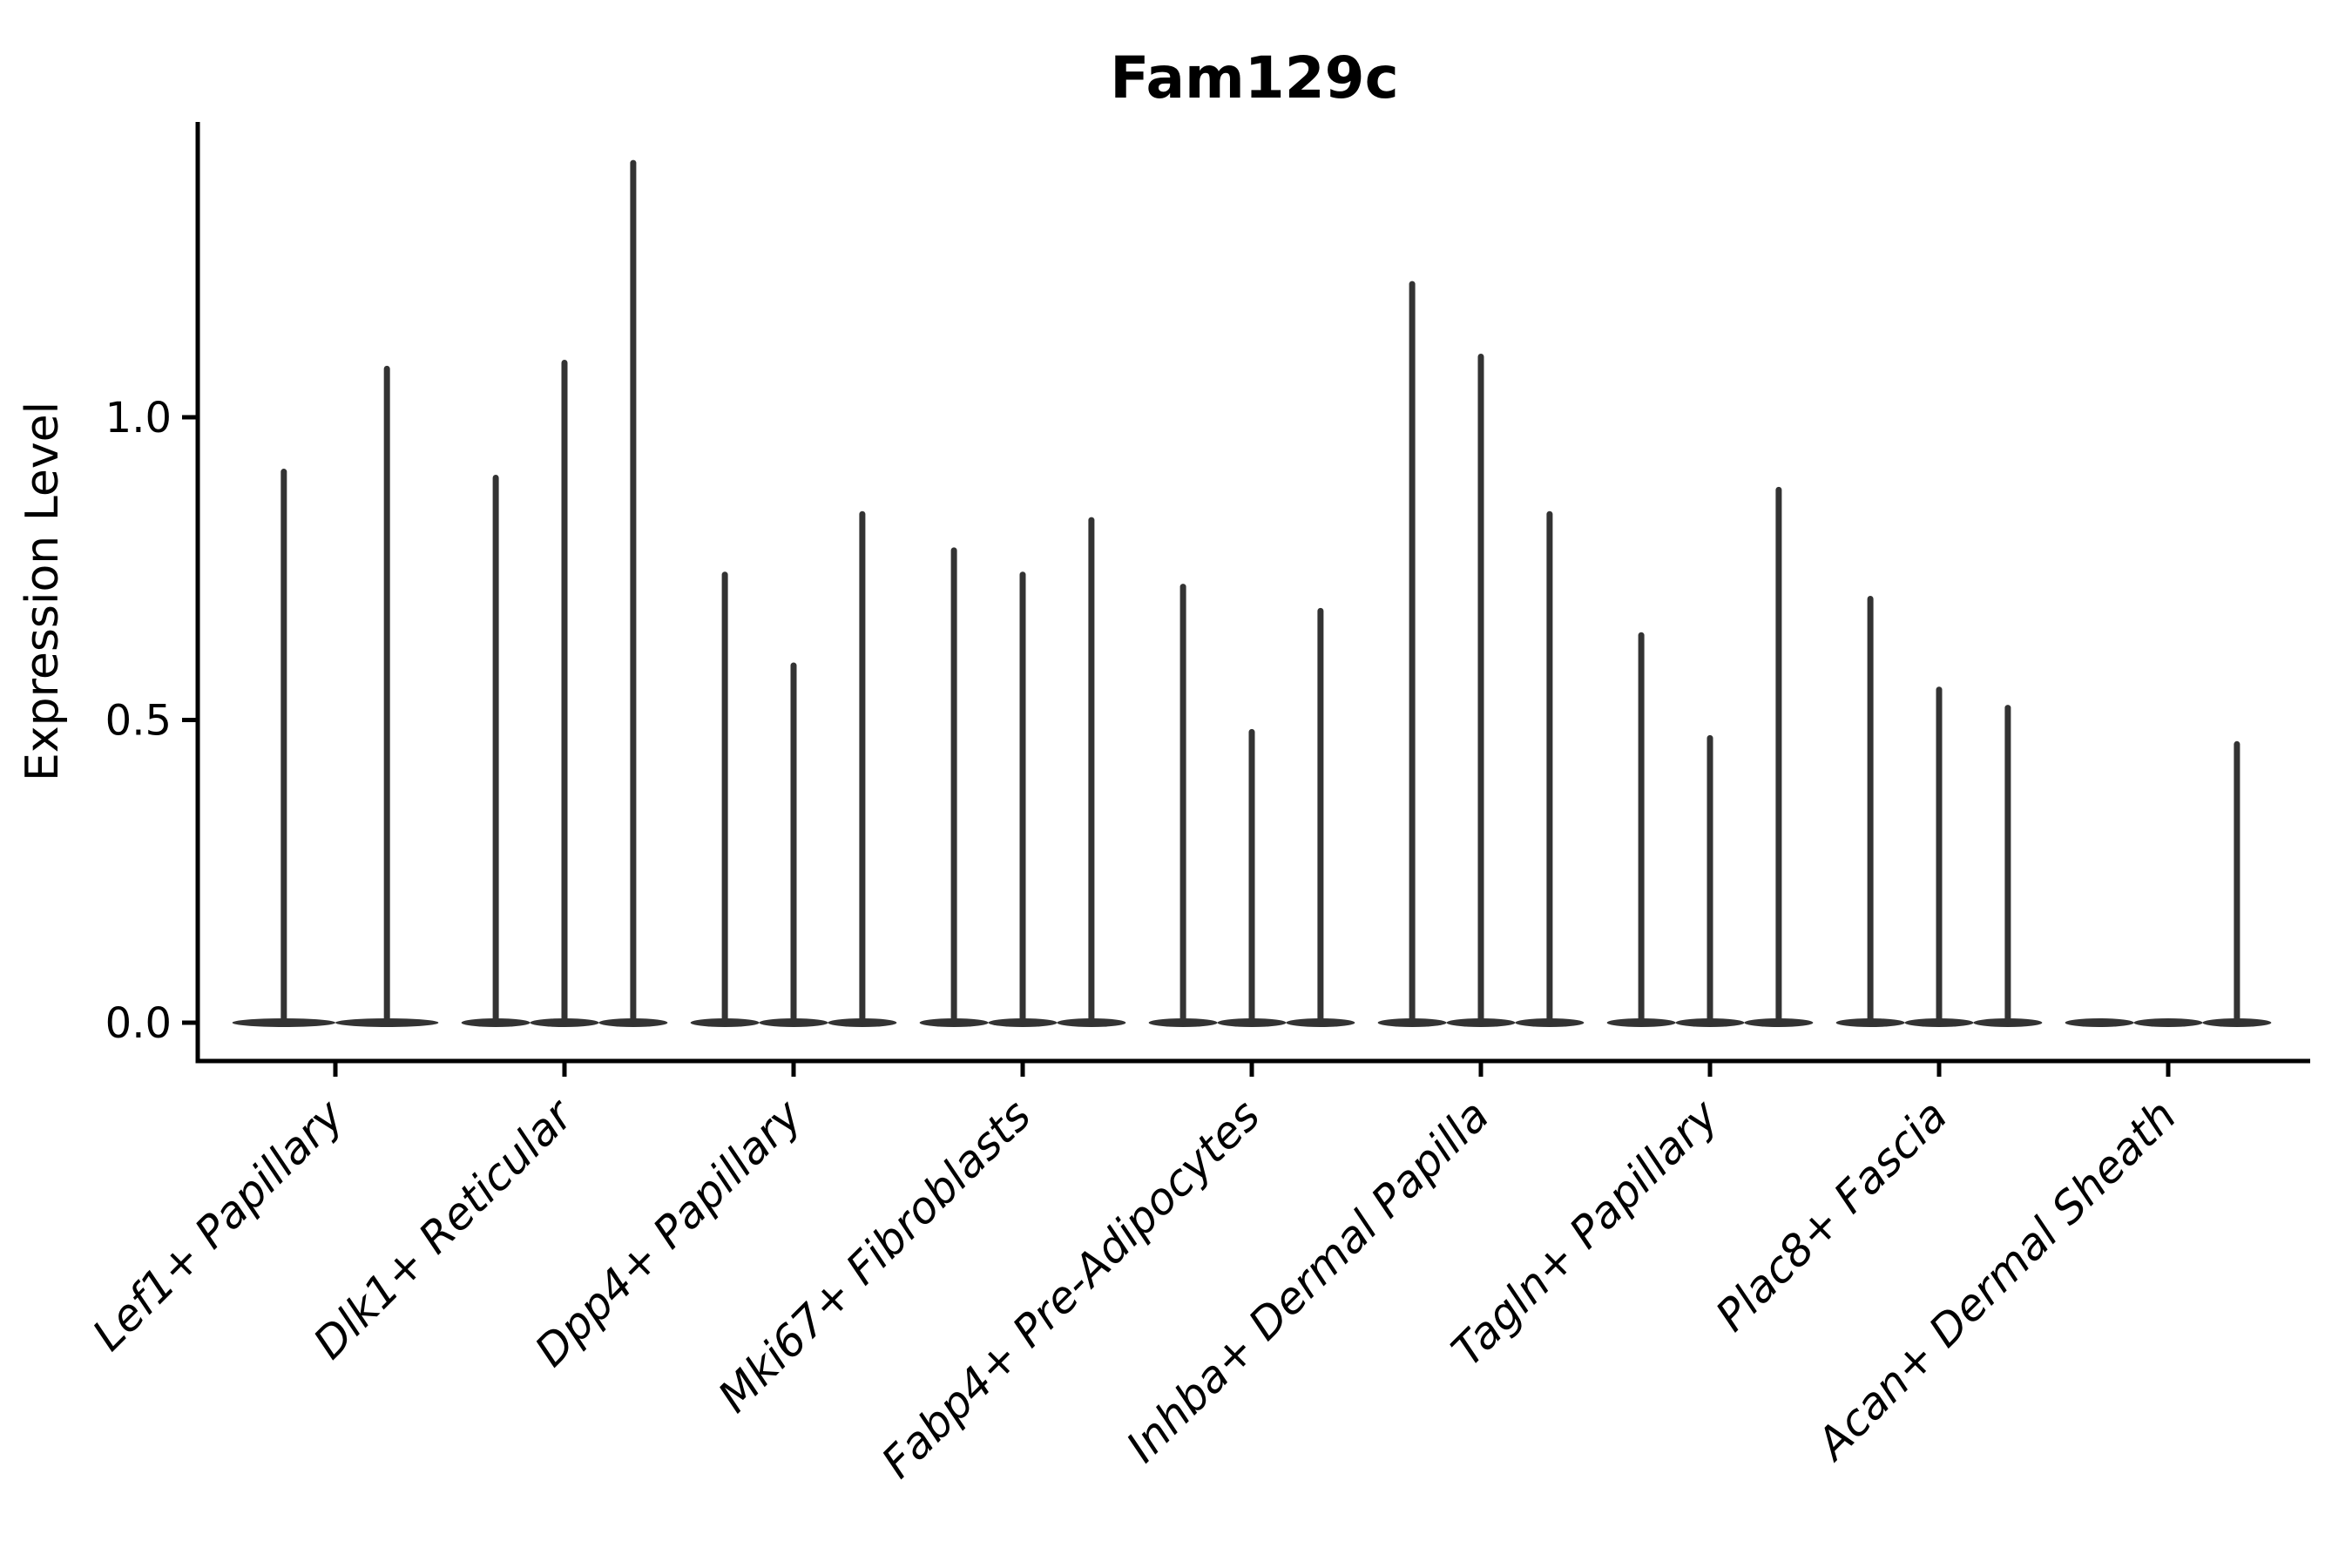 This screenshot has width=2352, height=1568. I want to click on x-tick-label: Plac8+ Fascia, so click(1832, 1215).